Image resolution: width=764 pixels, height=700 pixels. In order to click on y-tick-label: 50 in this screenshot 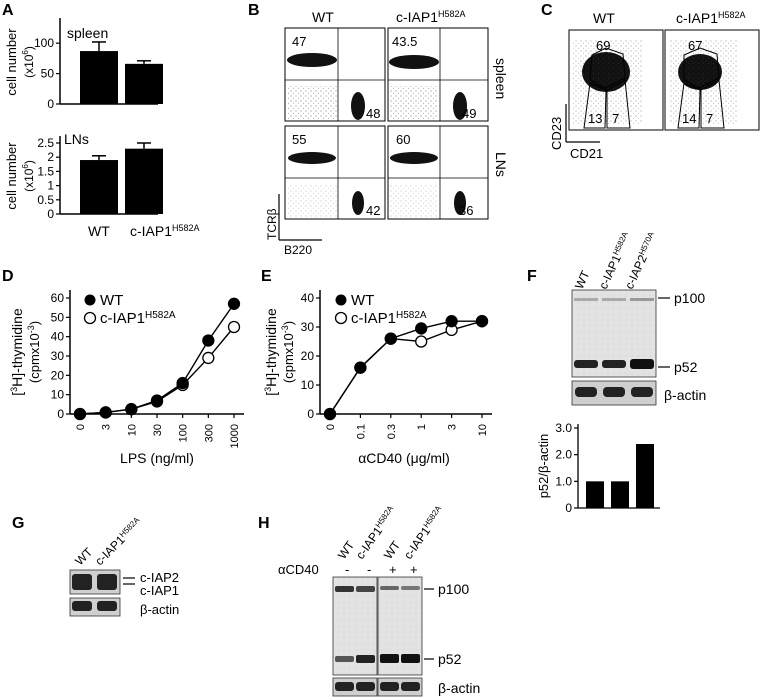, I will do `click(58, 317)`.